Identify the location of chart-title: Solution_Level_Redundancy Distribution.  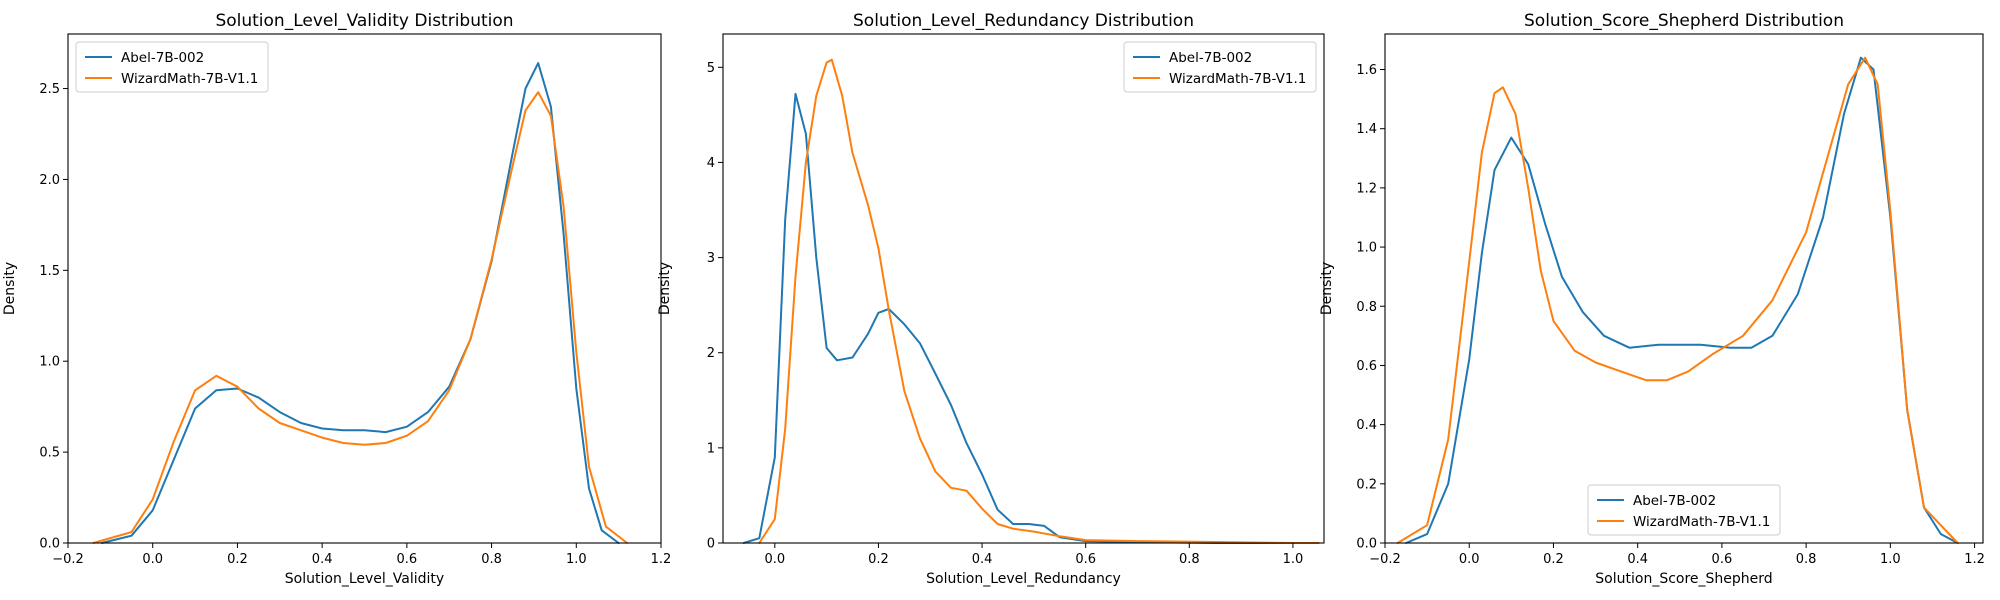
(1023, 21).